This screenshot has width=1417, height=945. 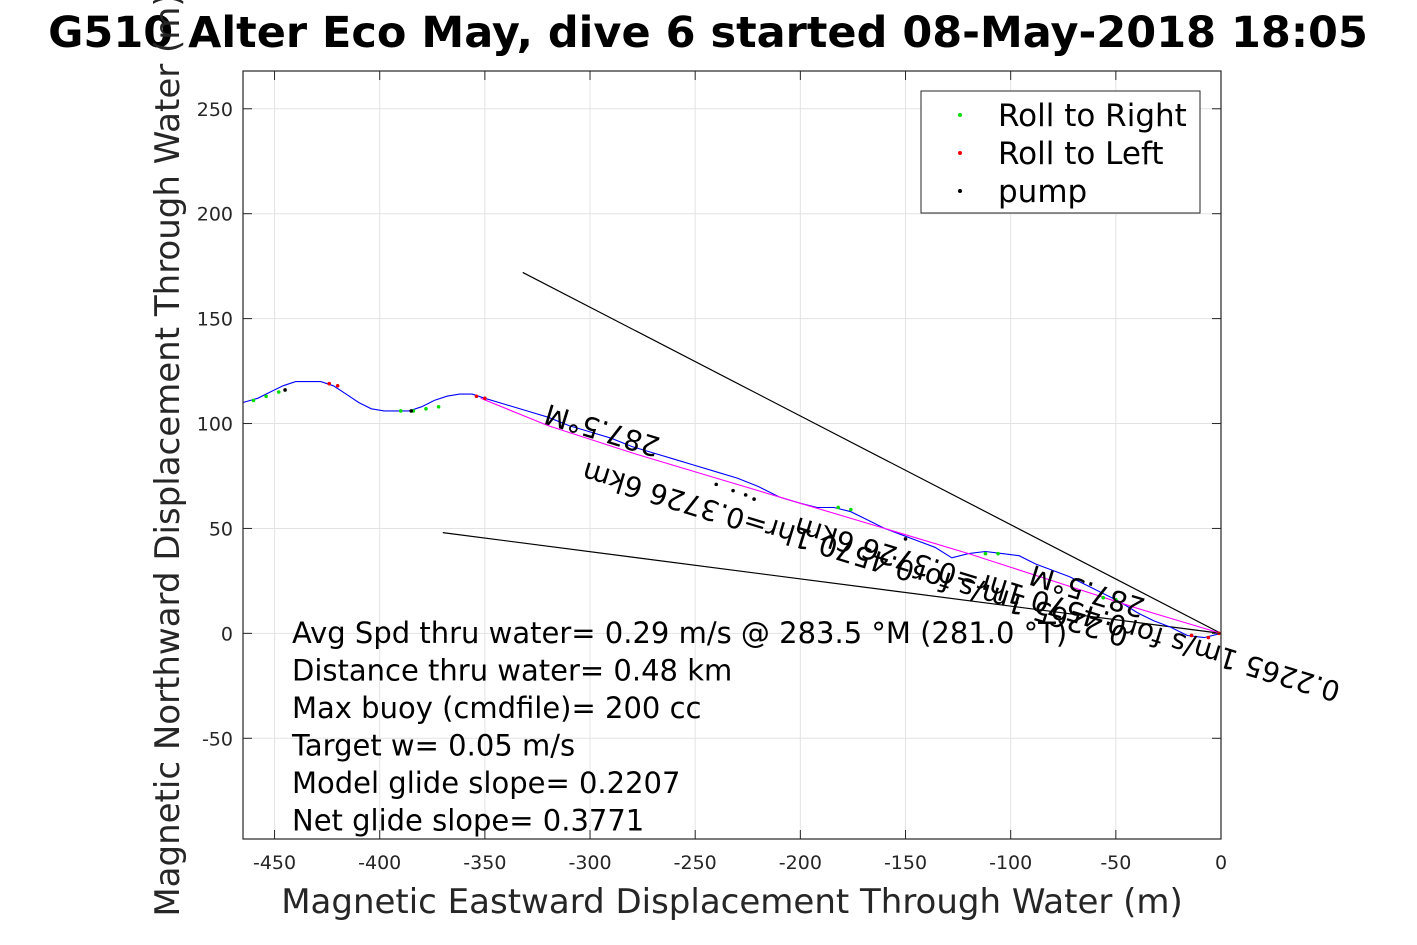 What do you see at coordinates (1115, 863) in the screenshot?
I see `x-tick-label: -50` at bounding box center [1115, 863].